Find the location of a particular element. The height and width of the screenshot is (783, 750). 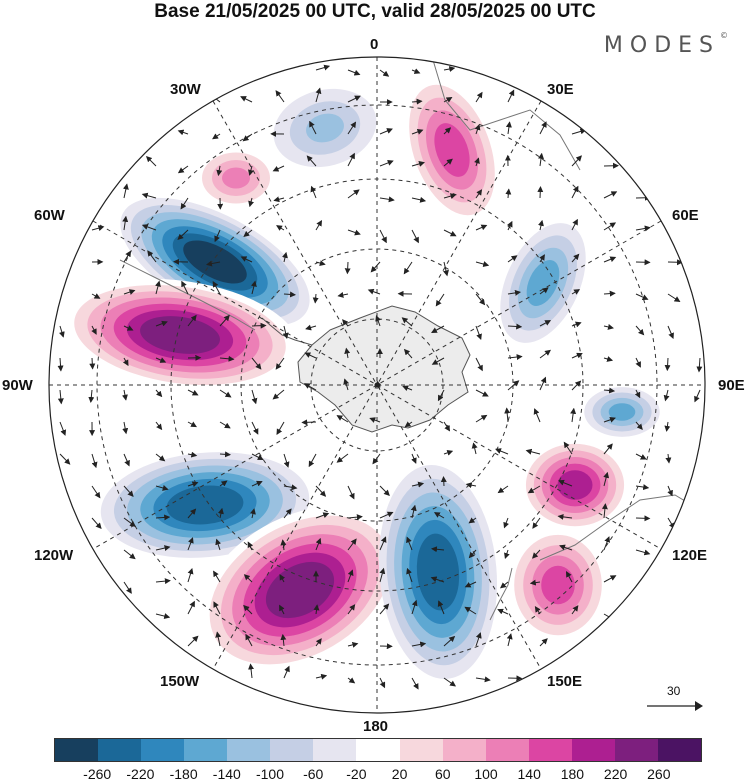

lon-label-150e: 150E is located at coordinates (565, 681).